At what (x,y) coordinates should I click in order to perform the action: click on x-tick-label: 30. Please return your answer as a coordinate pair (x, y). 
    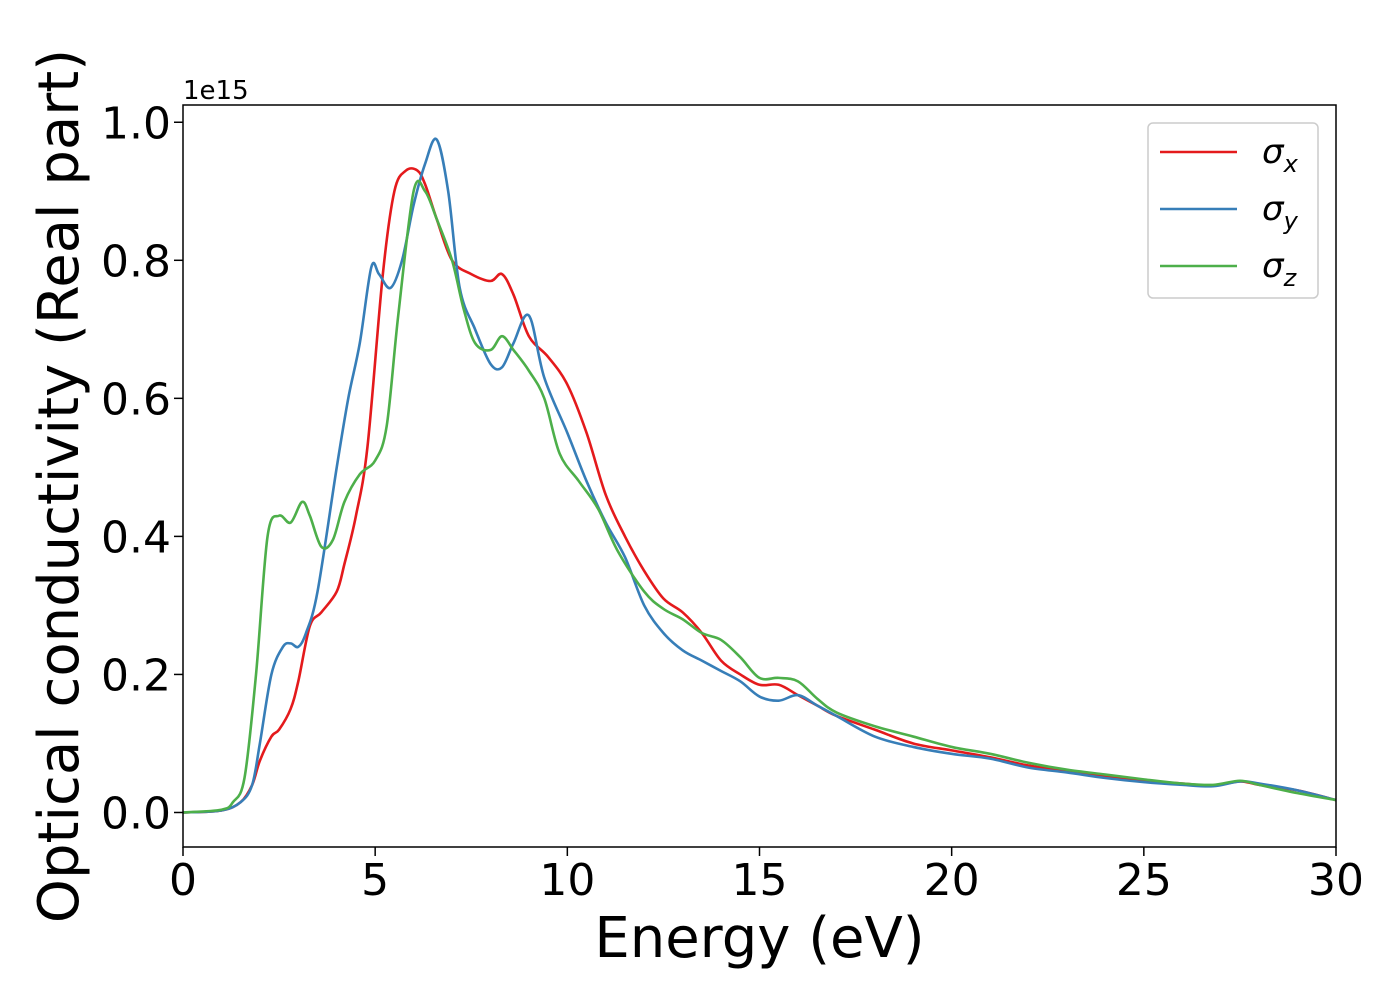
    Looking at the image, I should click on (1336, 880).